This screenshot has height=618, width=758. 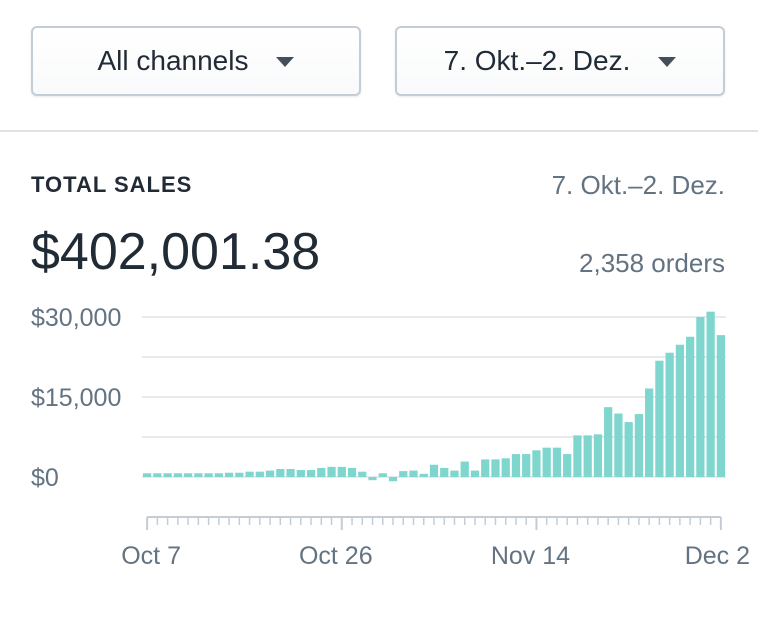 What do you see at coordinates (379, 131) in the screenshot?
I see `section-divider` at bounding box center [379, 131].